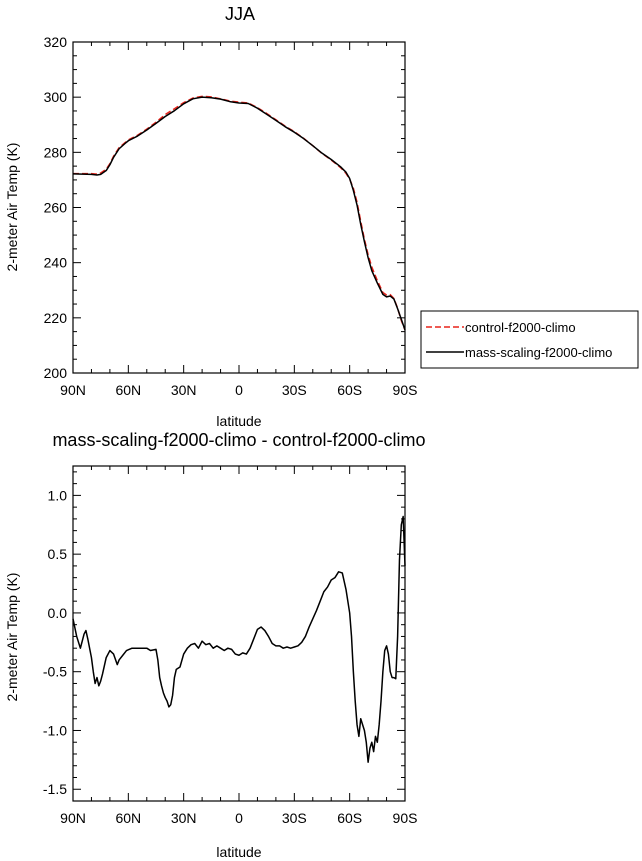  Describe the element at coordinates (538, 352) in the screenshot. I see `legend-label-mass-scaling: mass-scaling-f2000-climo` at that location.